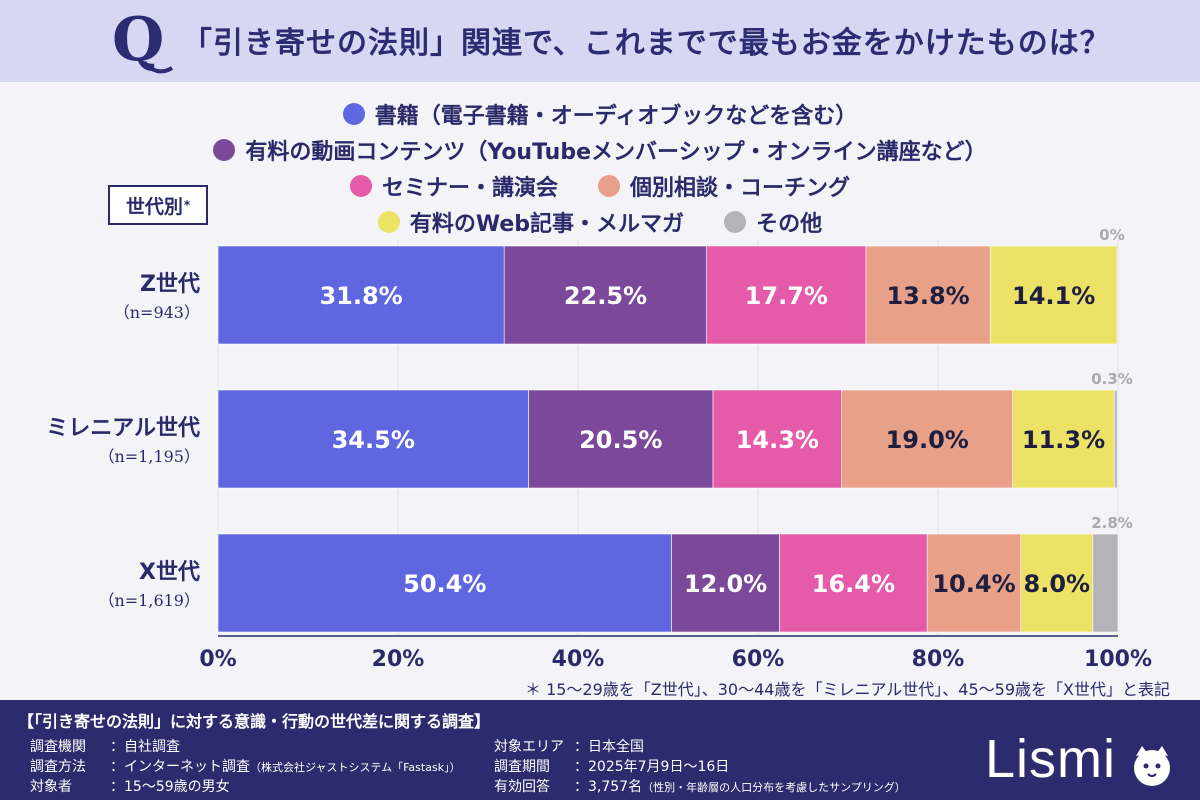 The image size is (1200, 800). Describe the element at coordinates (58, 747) in the screenshot. I see `survey-info-key: 調査機関` at that location.